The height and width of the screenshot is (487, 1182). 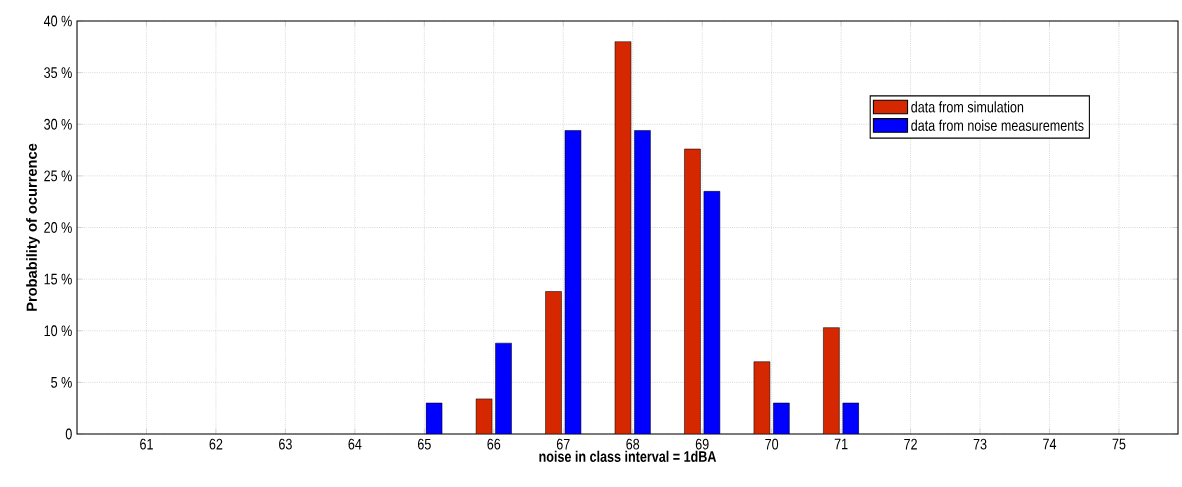 I want to click on x-tick-label: 69, so click(x=702, y=444).